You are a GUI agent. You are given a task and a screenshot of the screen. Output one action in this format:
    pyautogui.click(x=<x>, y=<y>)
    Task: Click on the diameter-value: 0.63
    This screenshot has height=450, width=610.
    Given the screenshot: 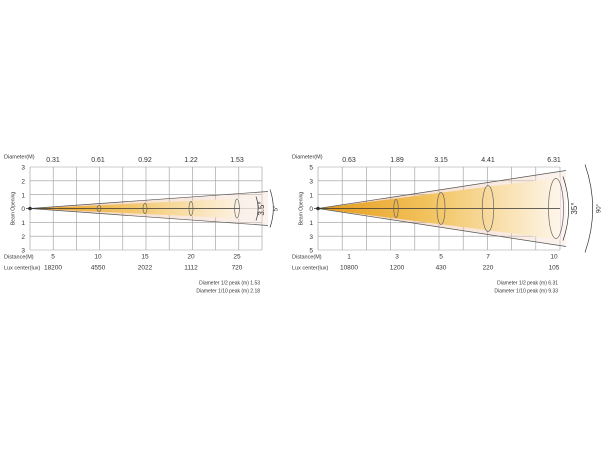 What is the action you would take?
    pyautogui.click(x=349, y=160)
    